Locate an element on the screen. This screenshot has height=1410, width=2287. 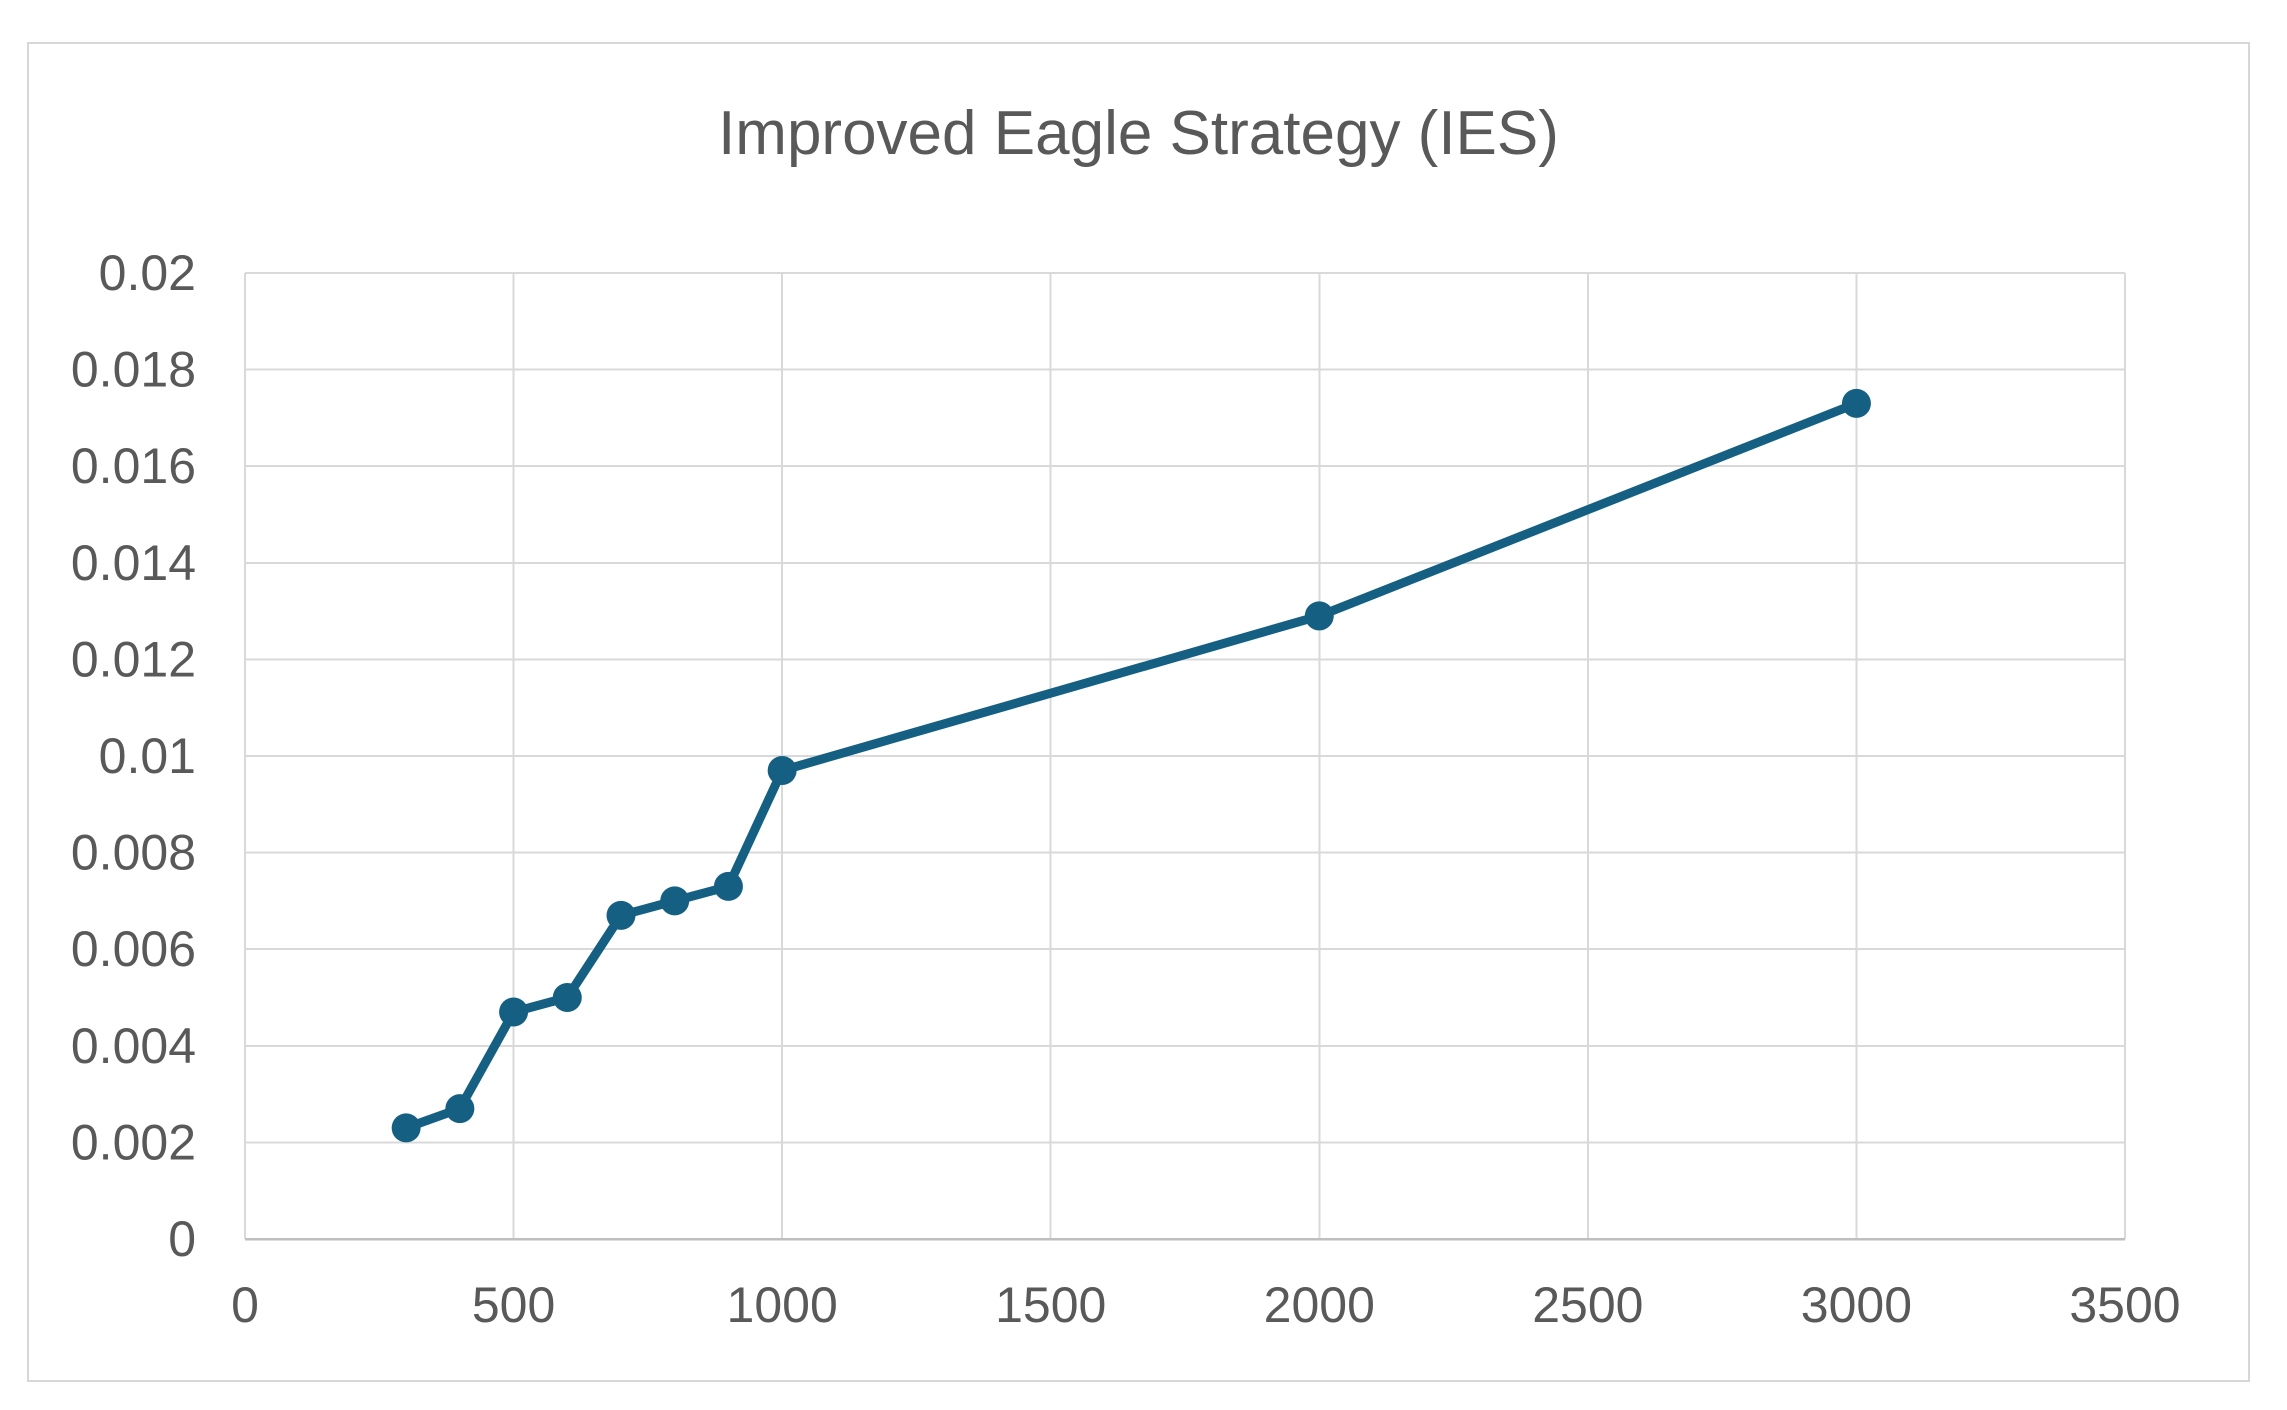
x-tick-label: 3500 is located at coordinates (2124, 1305).